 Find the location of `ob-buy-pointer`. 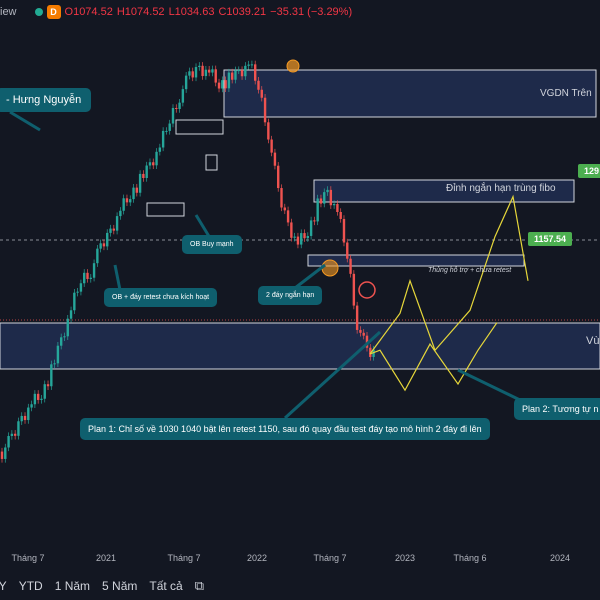

ob-buy-pointer is located at coordinates (203, 226).